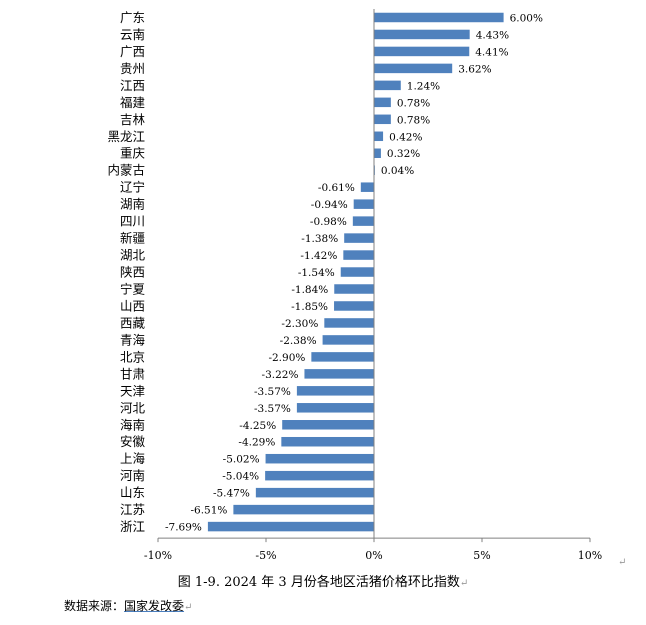  Describe the element at coordinates (299, 324) in the screenshot. I see `data-label: -2.30%` at that location.